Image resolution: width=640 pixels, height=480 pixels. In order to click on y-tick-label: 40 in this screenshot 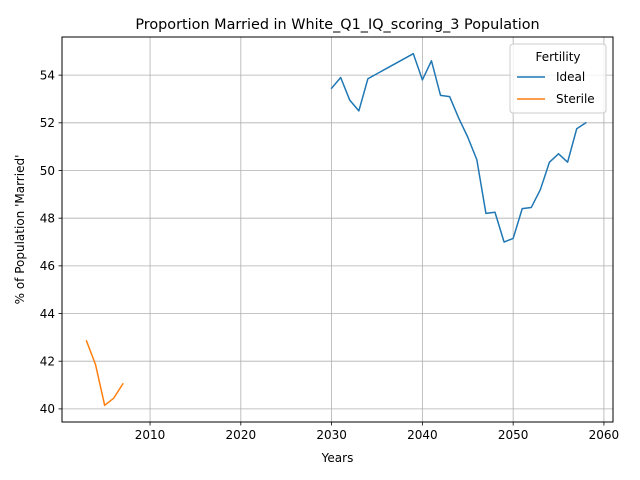, I will do `click(47, 409)`.